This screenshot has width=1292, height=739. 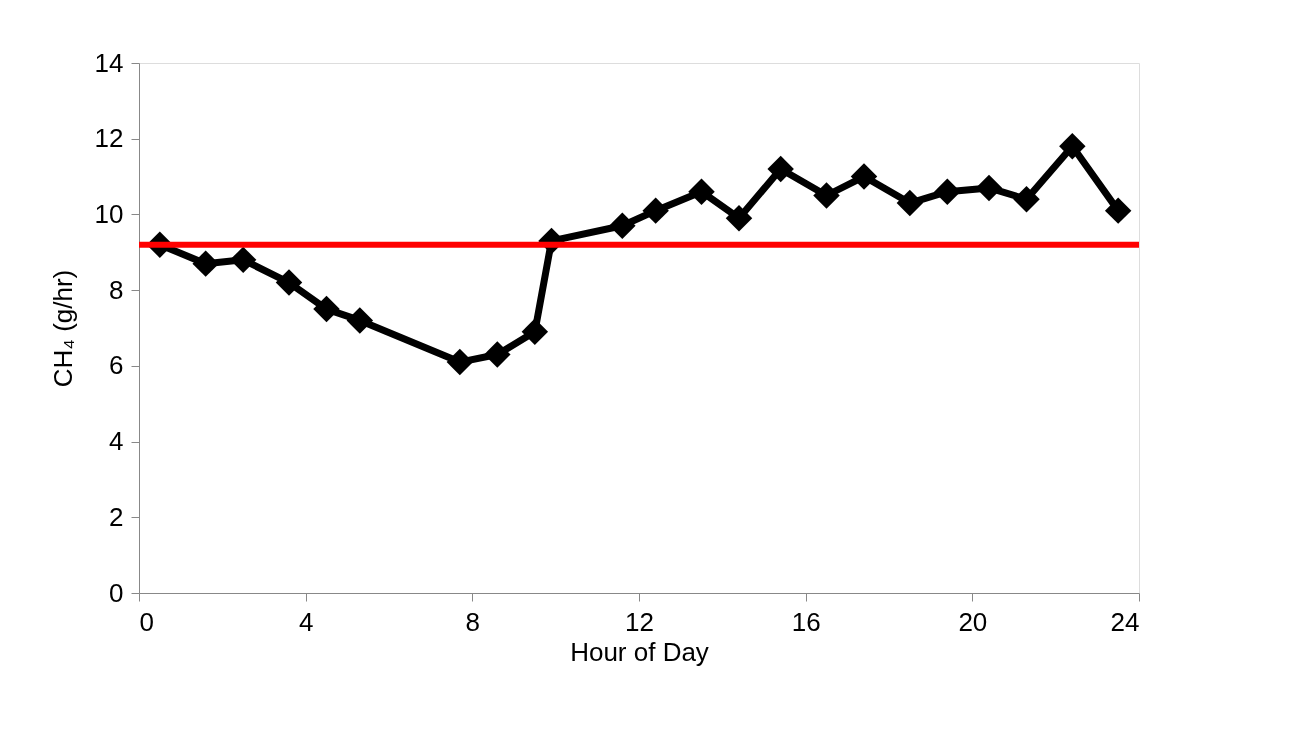 I want to click on x-tick-label: 8, so click(x=473, y=621).